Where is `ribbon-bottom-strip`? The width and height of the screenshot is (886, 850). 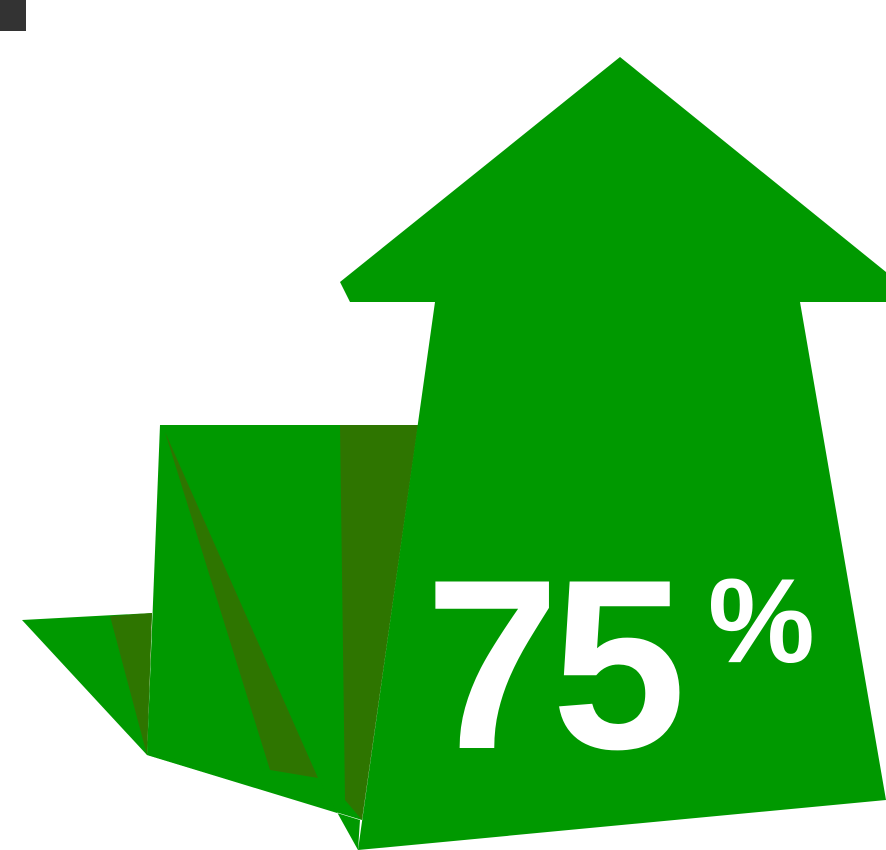 ribbon-bottom-strip is located at coordinates (253, 802).